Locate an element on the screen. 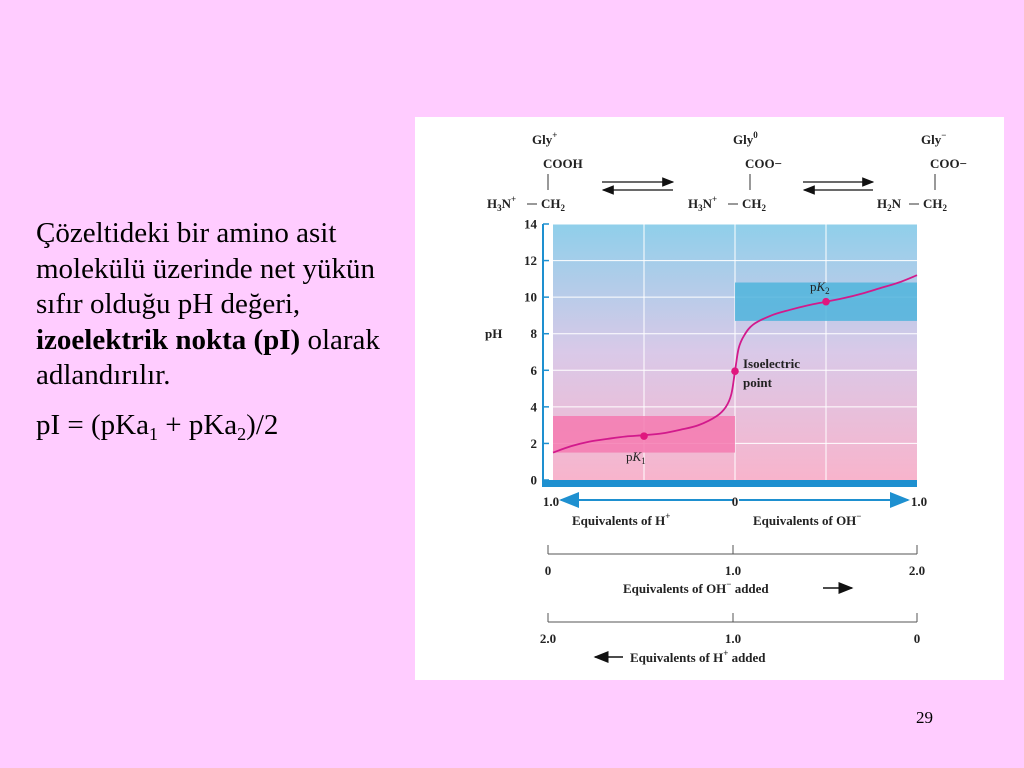  x-axis-h-added: 2.0 1.0 0 Equivalents of H+ added is located at coordinates (730, 639).